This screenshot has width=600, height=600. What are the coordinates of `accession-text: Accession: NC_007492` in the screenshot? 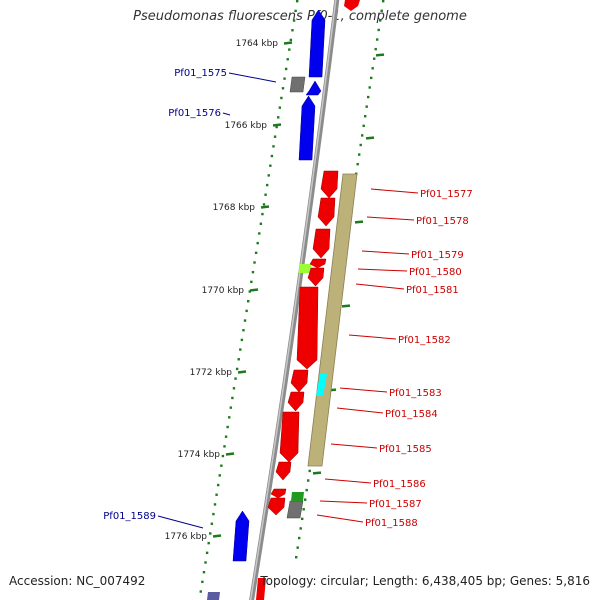 It's located at (77, 581).